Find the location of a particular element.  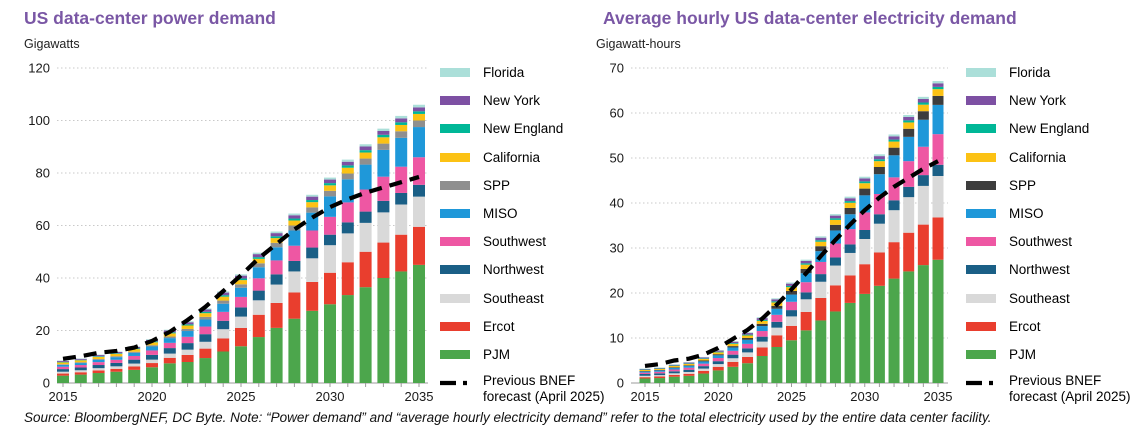

legend-label: California is located at coordinates (512, 157).